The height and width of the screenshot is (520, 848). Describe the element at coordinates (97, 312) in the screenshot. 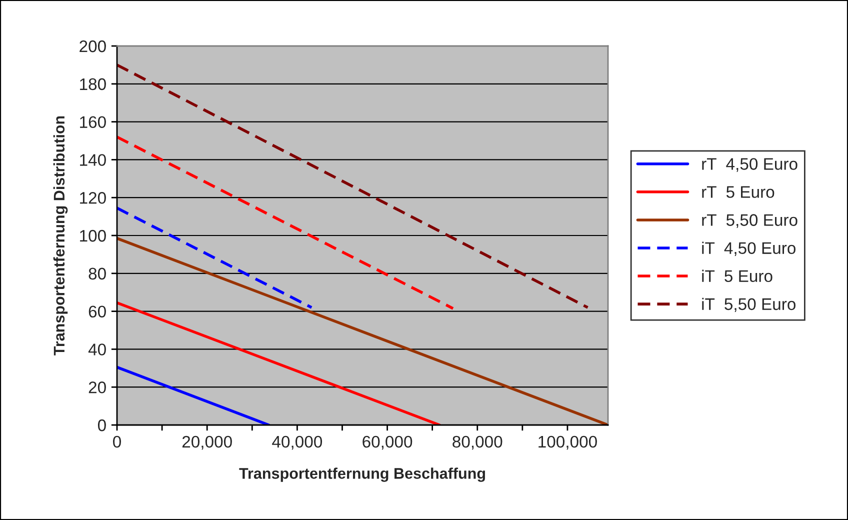

I see `y-tick-label: 60` at that location.